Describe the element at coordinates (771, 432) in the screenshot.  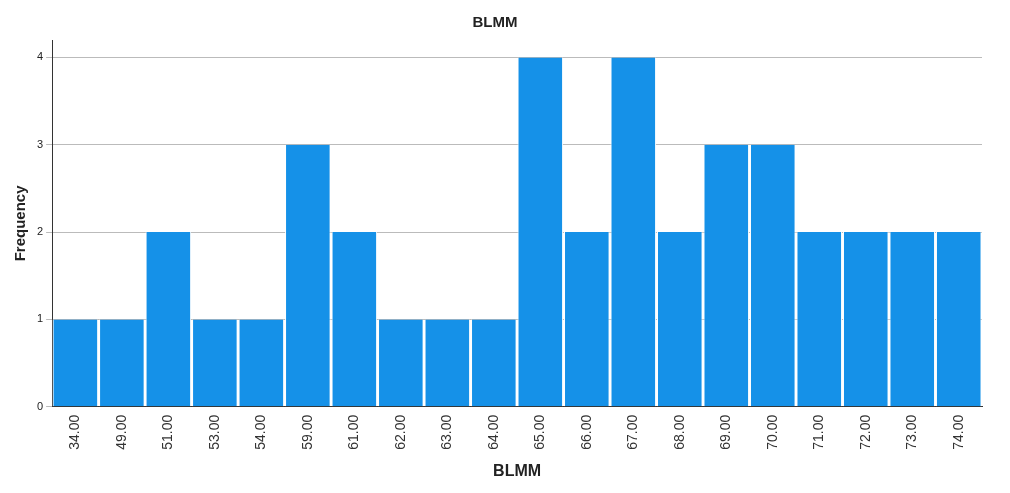
I see `x-tick-label: 70.00` at that location.